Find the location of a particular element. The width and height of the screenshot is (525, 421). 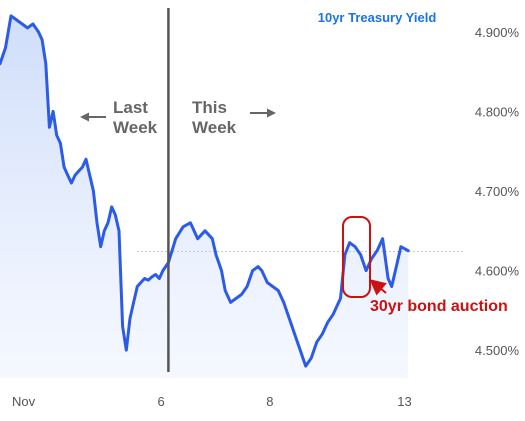

auction-arrow-icon is located at coordinates (378, 287).